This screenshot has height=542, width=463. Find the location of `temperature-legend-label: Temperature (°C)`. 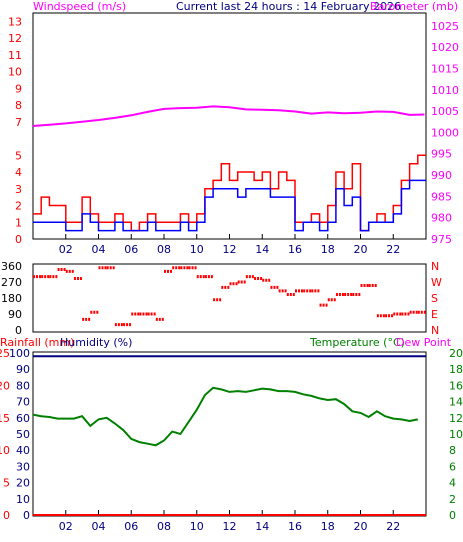

temperature-legend-label: Temperature (°C) is located at coordinates (357, 342).